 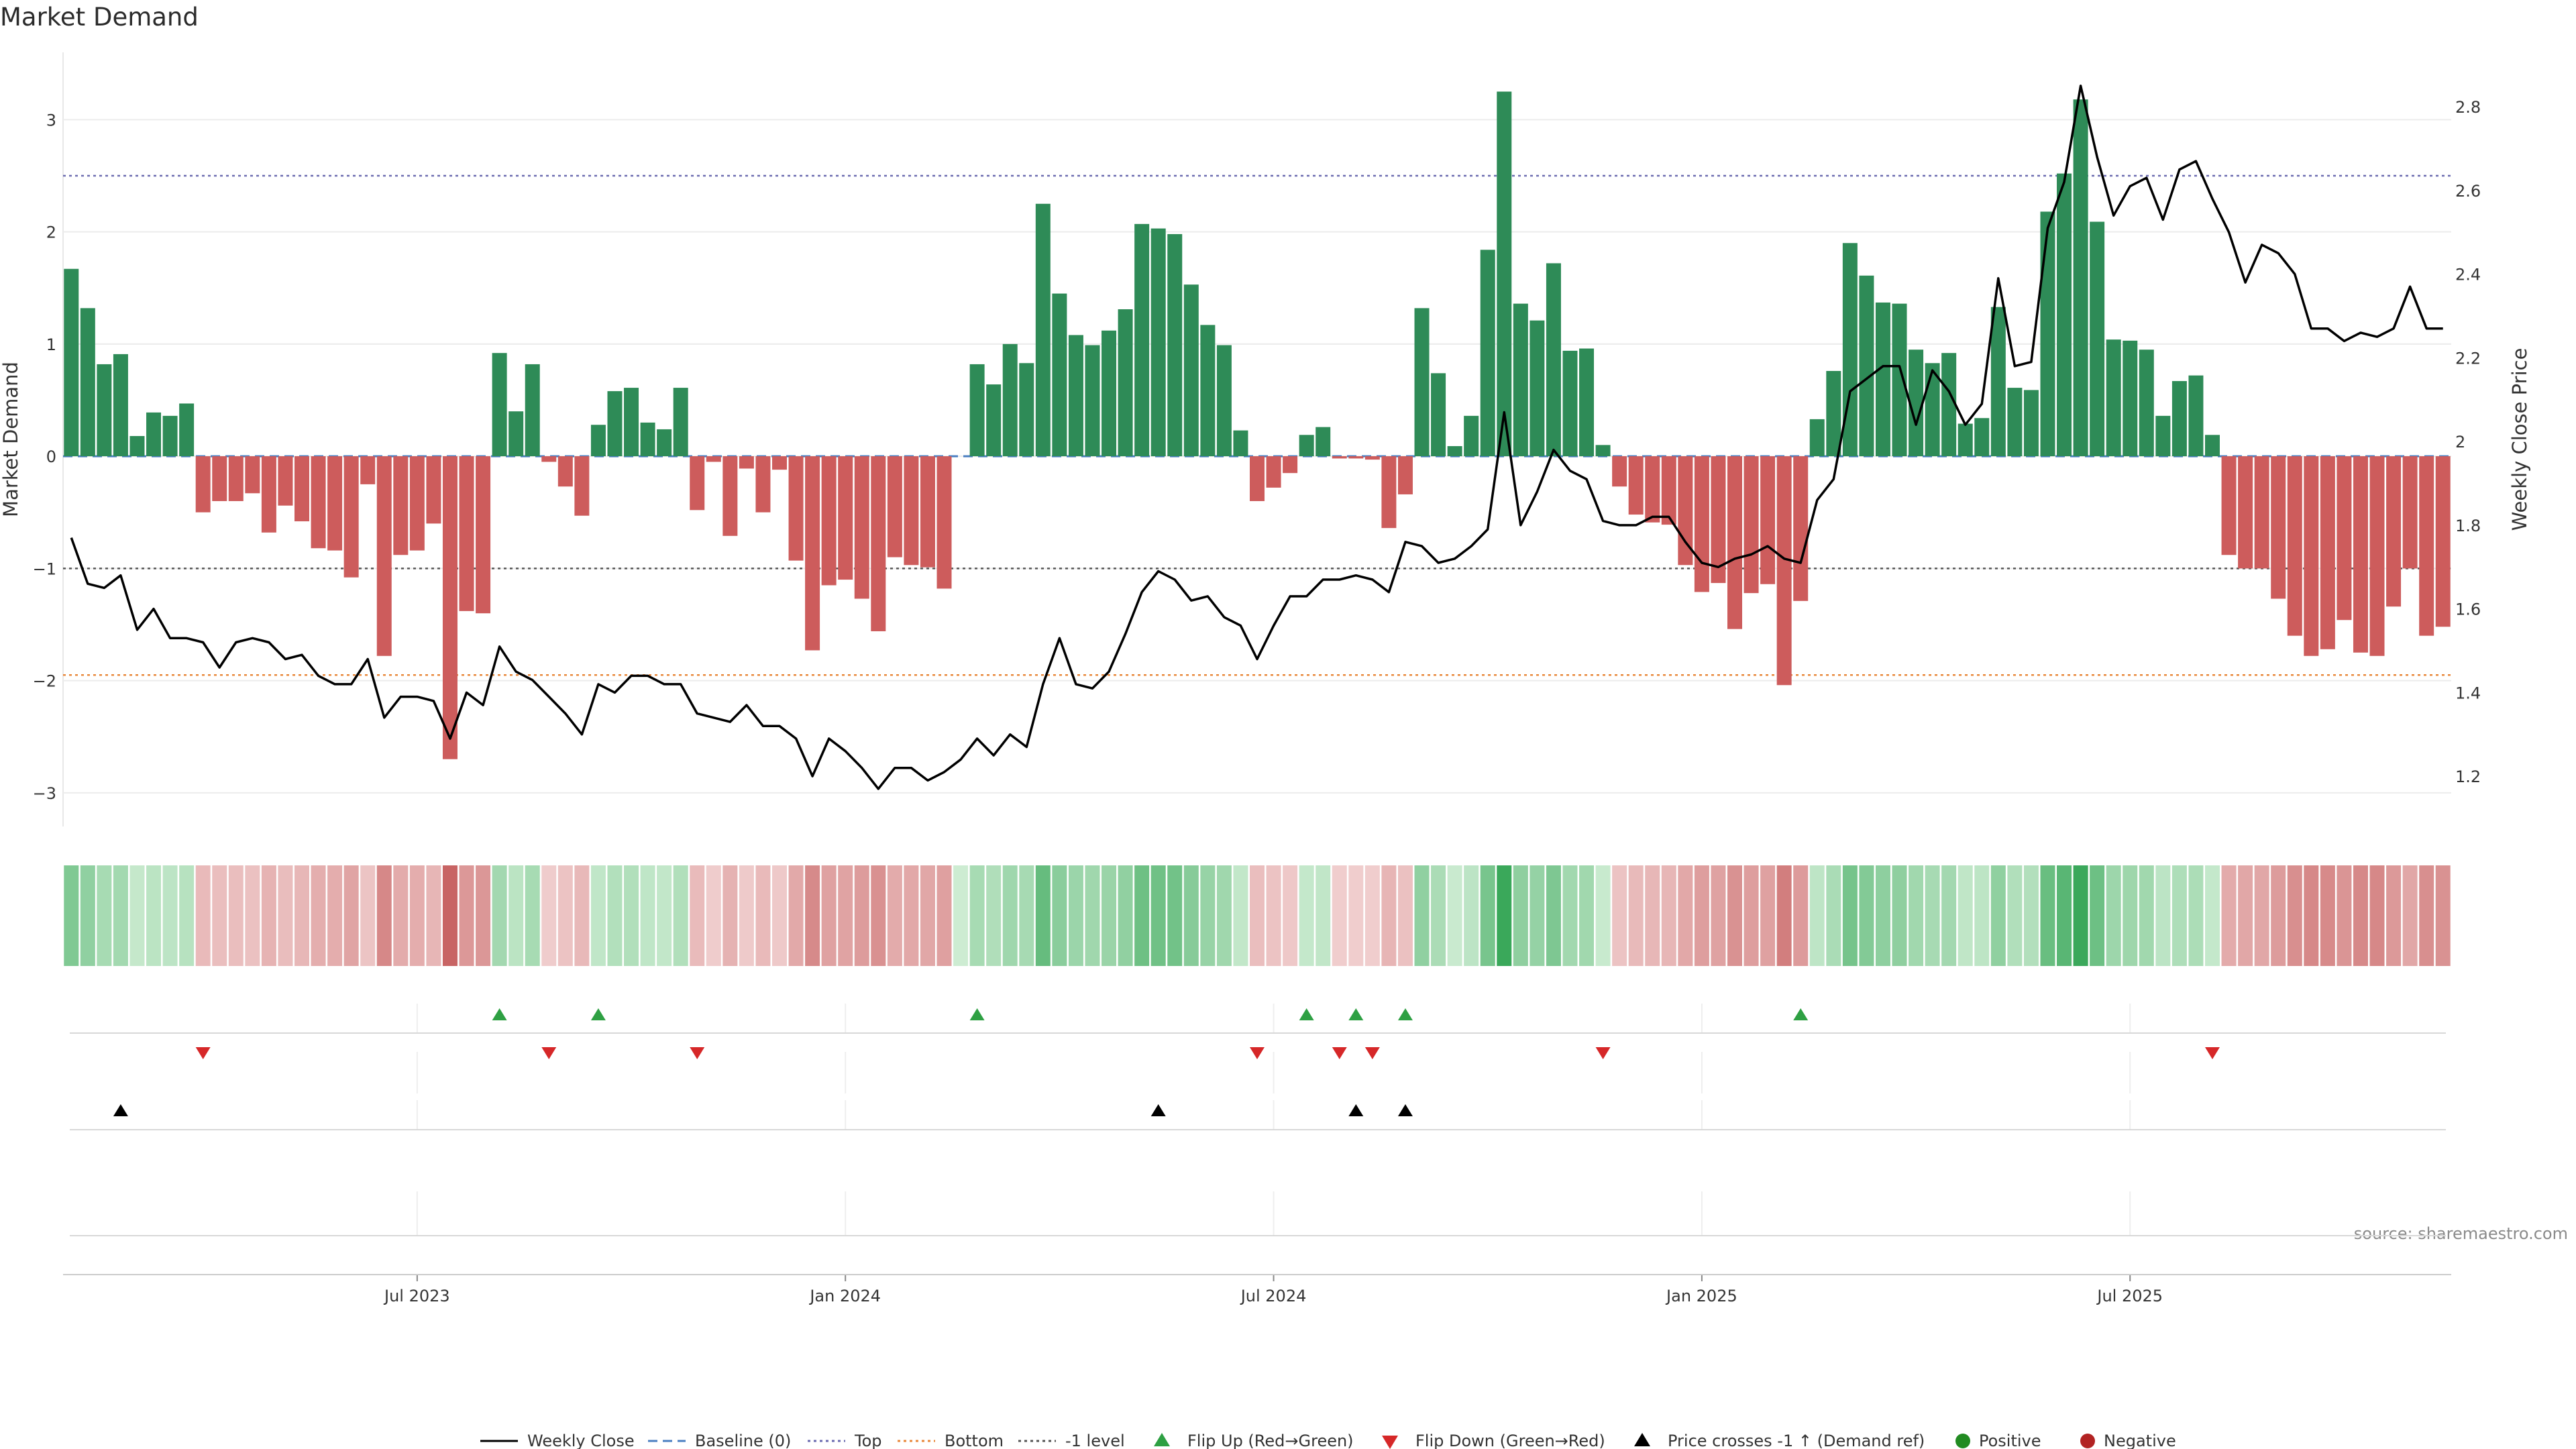 What do you see at coordinates (2460, 442) in the screenshot?
I see `y2-tick-label: 2` at bounding box center [2460, 442].